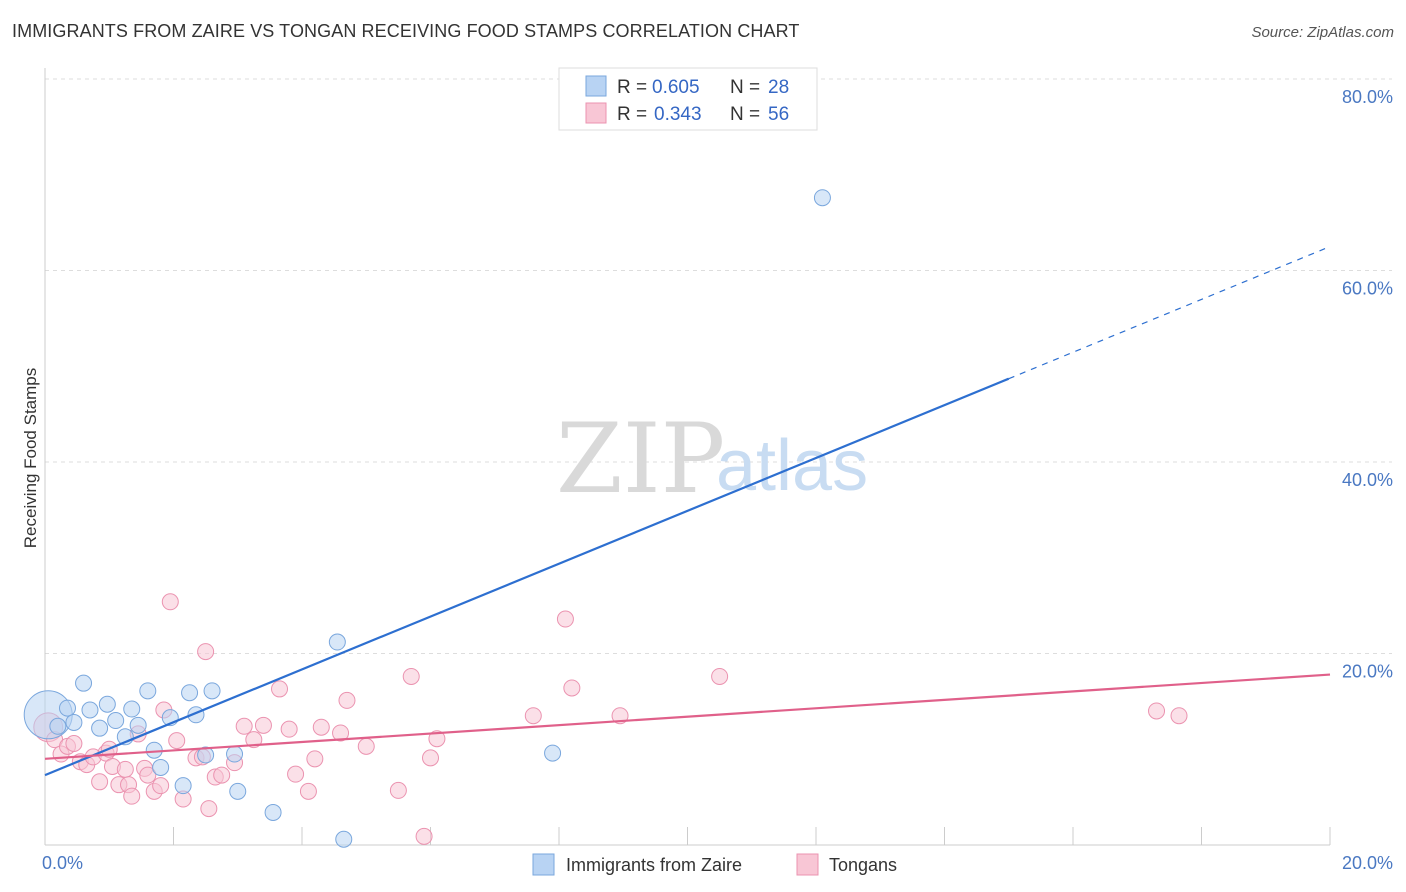 The height and width of the screenshot is (892, 1406). What do you see at coordinates (778, 87) in the screenshot?
I see `legend-n-value-zaire: 28` at bounding box center [778, 87].